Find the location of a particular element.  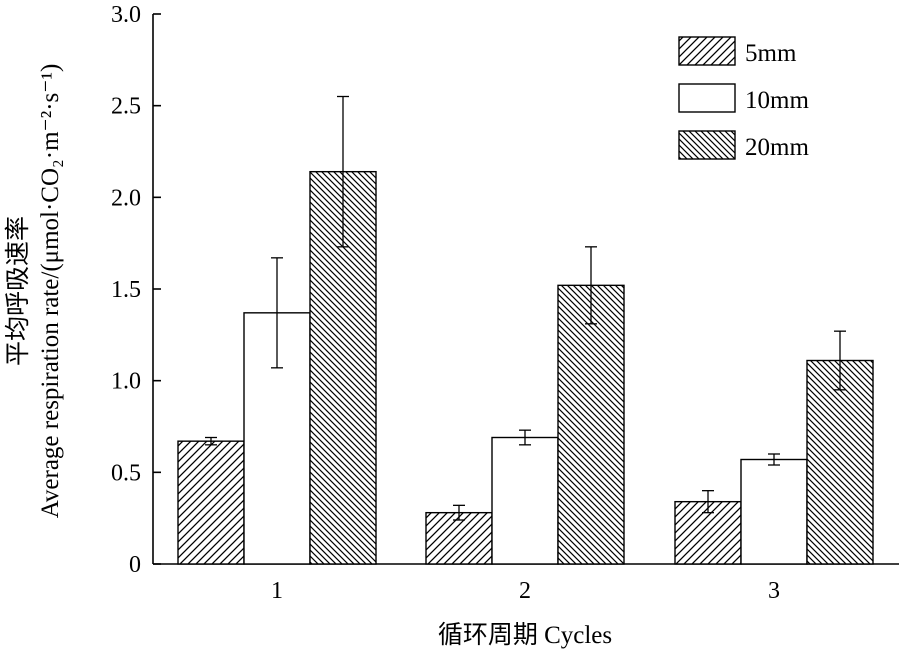

legend-label-20mm: 20mm is located at coordinates (777, 147).